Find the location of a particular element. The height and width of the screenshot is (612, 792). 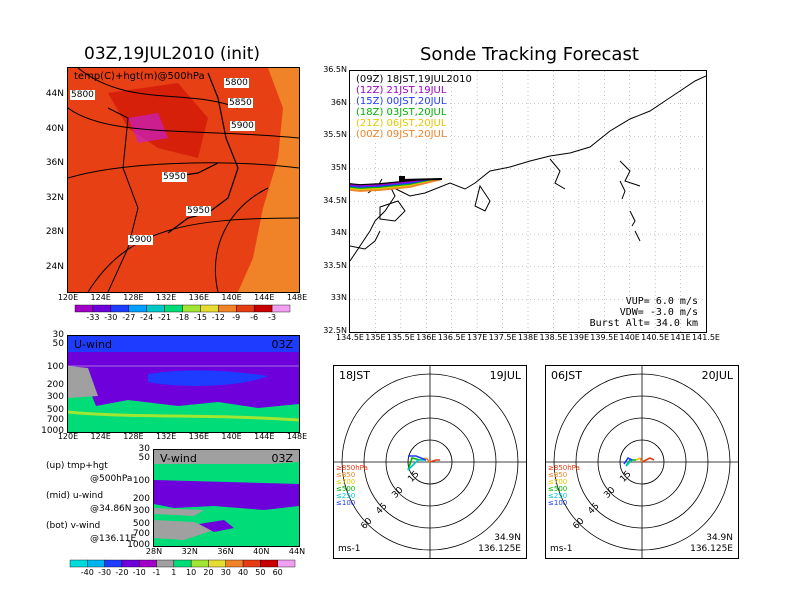

track-legend-entry: (15Z) 00JST,20JUL is located at coordinates (401, 101).